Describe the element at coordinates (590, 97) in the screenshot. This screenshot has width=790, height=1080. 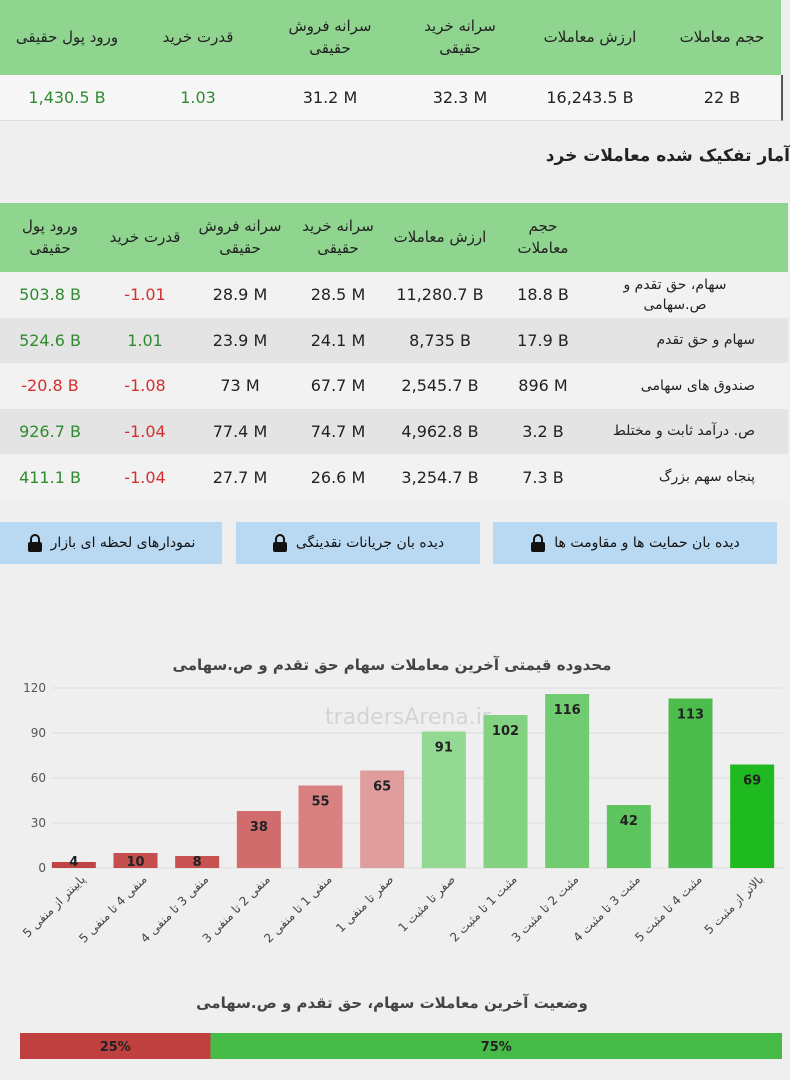
I see `summary-value: 16,243.5 B` at that location.